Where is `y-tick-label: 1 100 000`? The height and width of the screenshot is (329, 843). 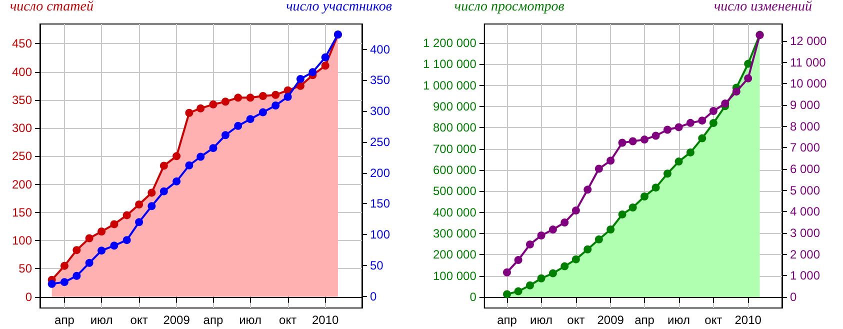
y-tick-label: 1 100 000 is located at coordinates (449, 64).